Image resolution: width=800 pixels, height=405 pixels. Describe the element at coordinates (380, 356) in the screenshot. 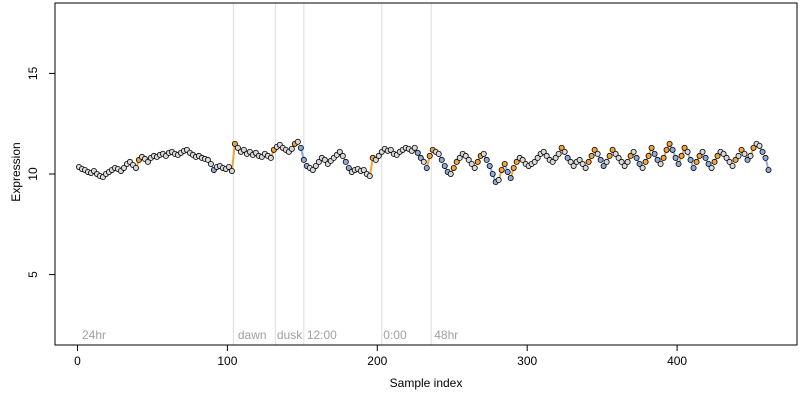

I see `x-axis: 0 100 200 300 400` at that location.